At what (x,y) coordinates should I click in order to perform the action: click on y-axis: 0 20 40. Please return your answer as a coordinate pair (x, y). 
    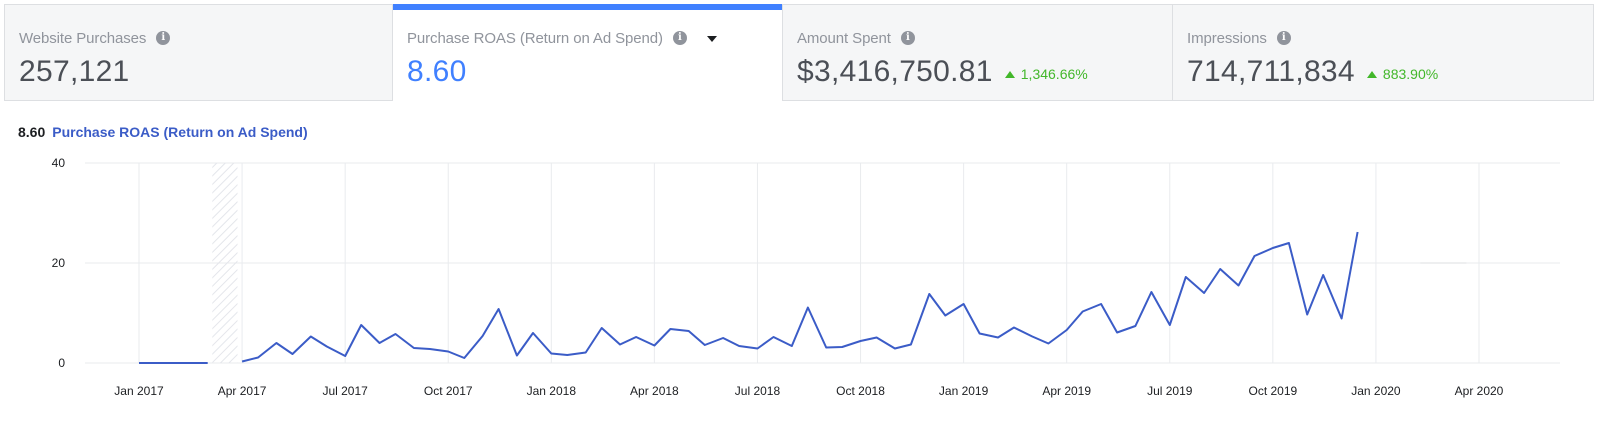
    Looking at the image, I should click on (59, 263).